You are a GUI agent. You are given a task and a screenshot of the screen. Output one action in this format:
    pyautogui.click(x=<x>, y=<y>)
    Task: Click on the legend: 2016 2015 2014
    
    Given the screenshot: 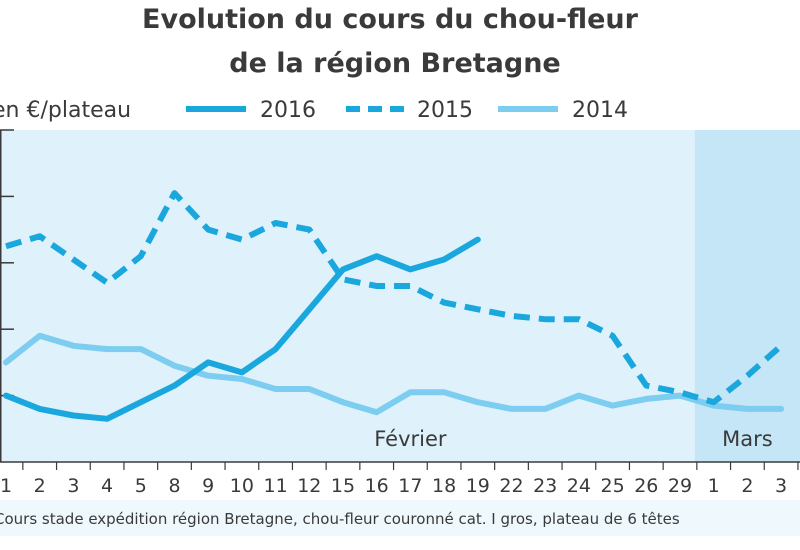 What is the action you would take?
    pyautogui.click(x=407, y=110)
    